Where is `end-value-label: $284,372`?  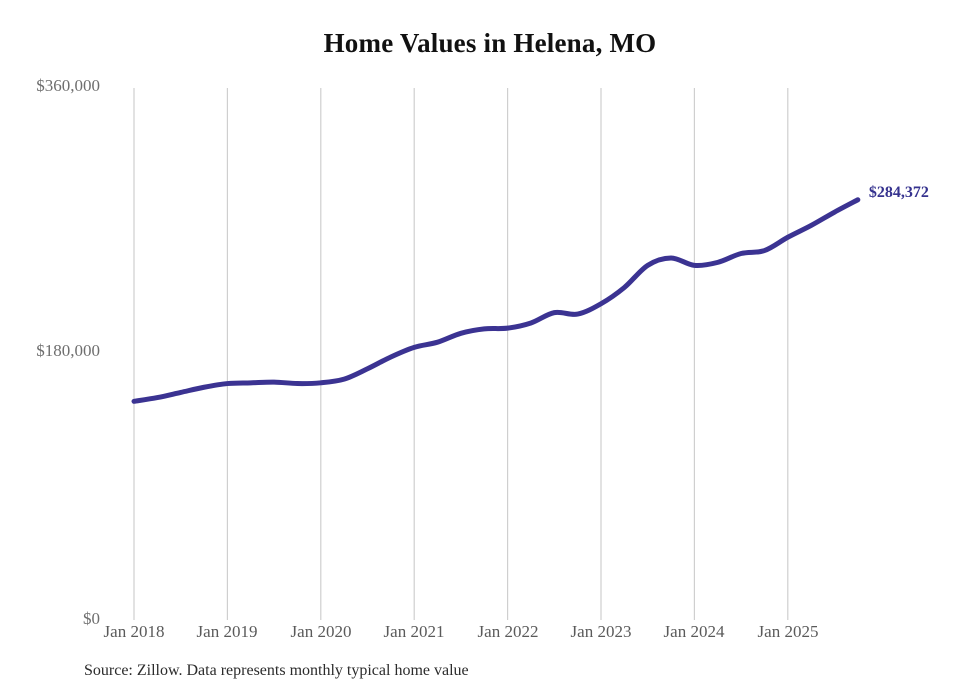
end-value-label: $284,372 is located at coordinates (898, 192).